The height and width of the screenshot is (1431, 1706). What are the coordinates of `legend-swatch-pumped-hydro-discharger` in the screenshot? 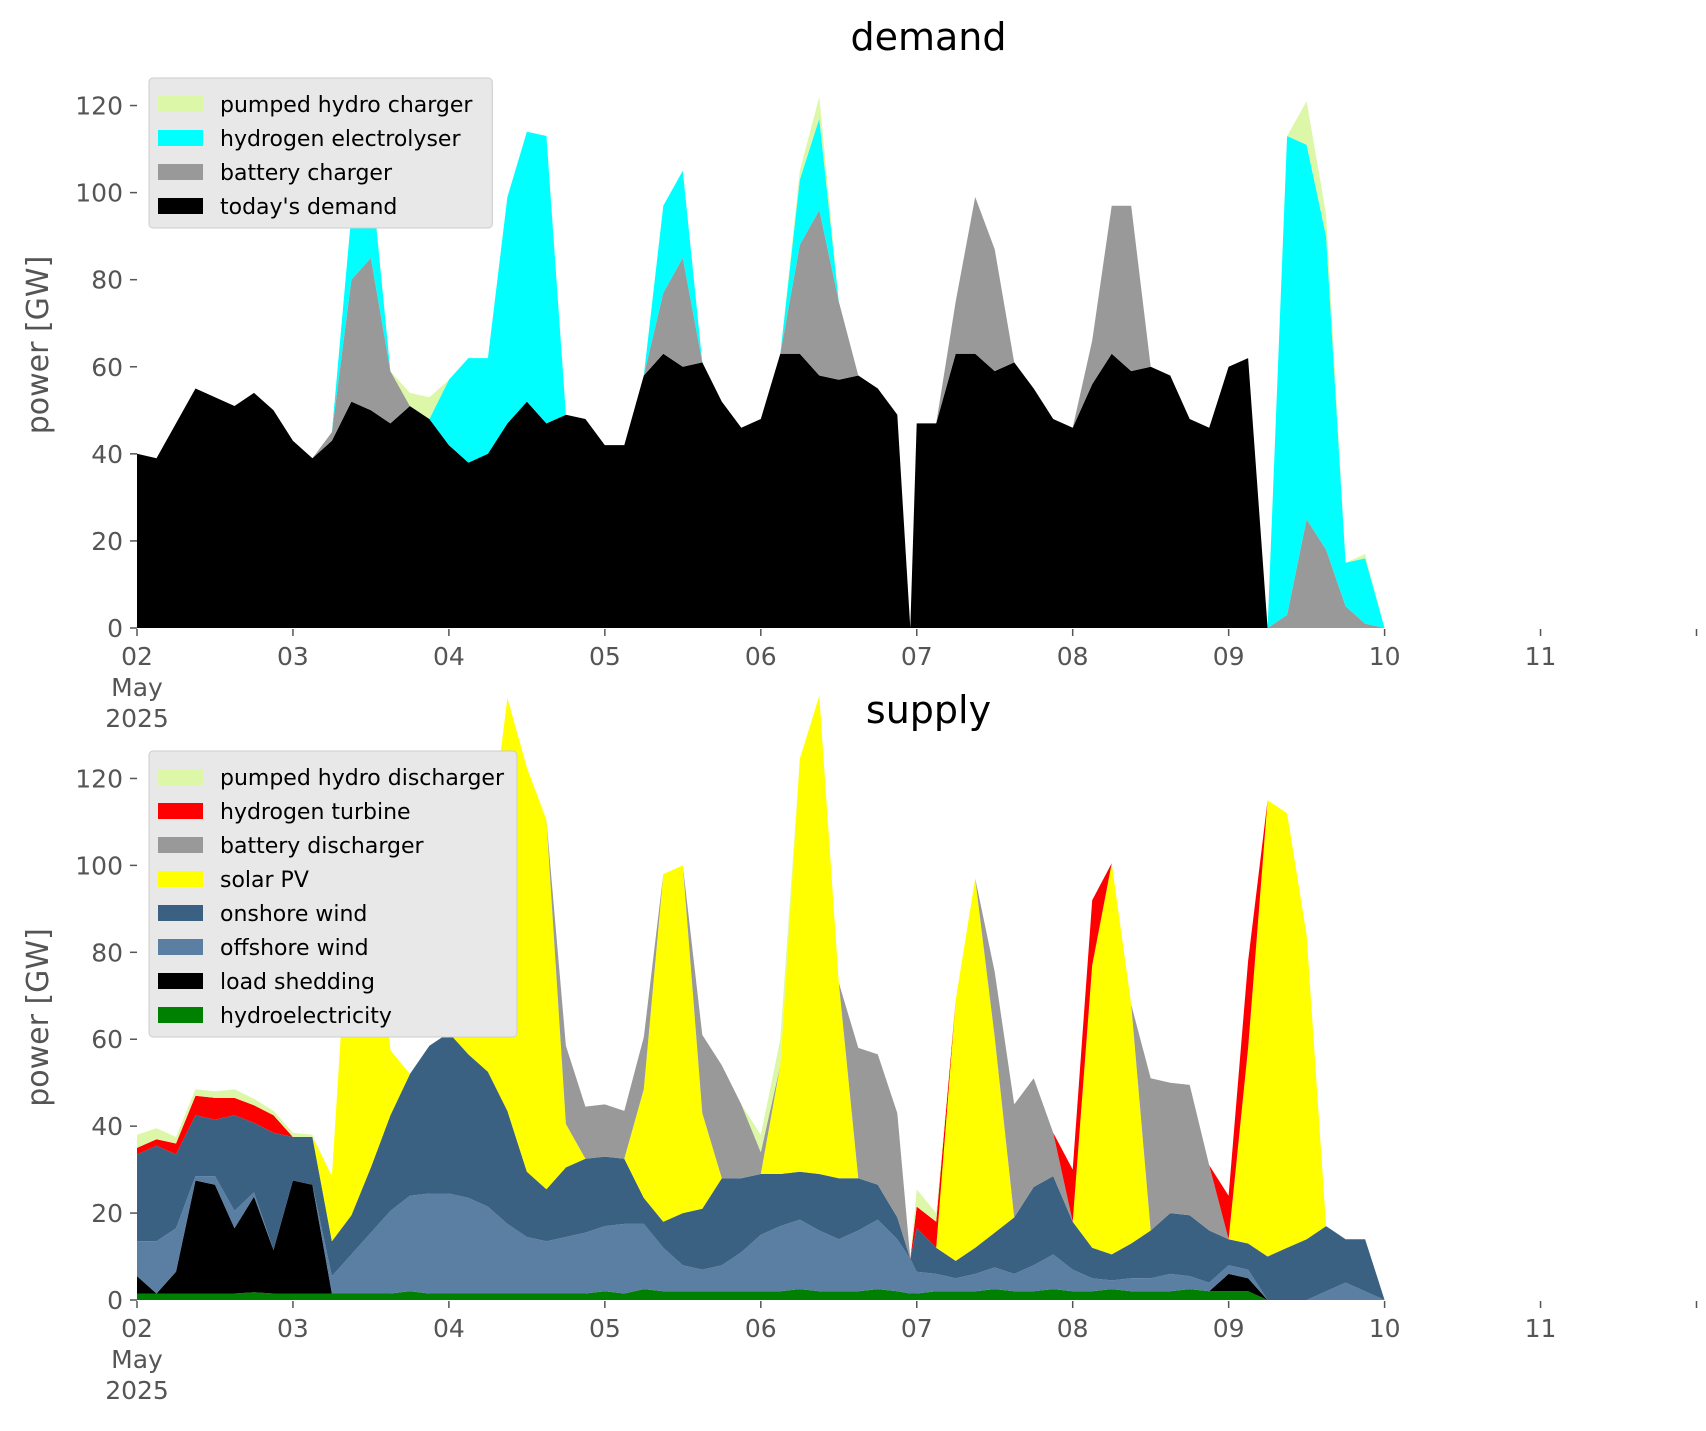 It's located at (180, 777).